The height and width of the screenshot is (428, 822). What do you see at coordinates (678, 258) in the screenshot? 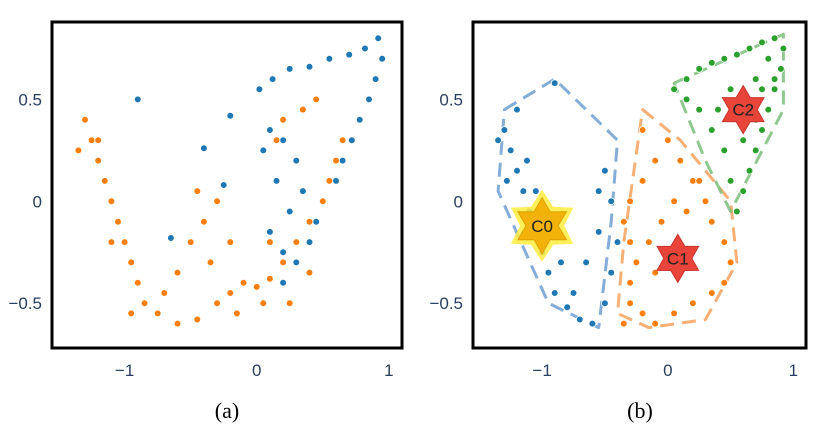
I see `centroid-label: C1` at bounding box center [678, 258].